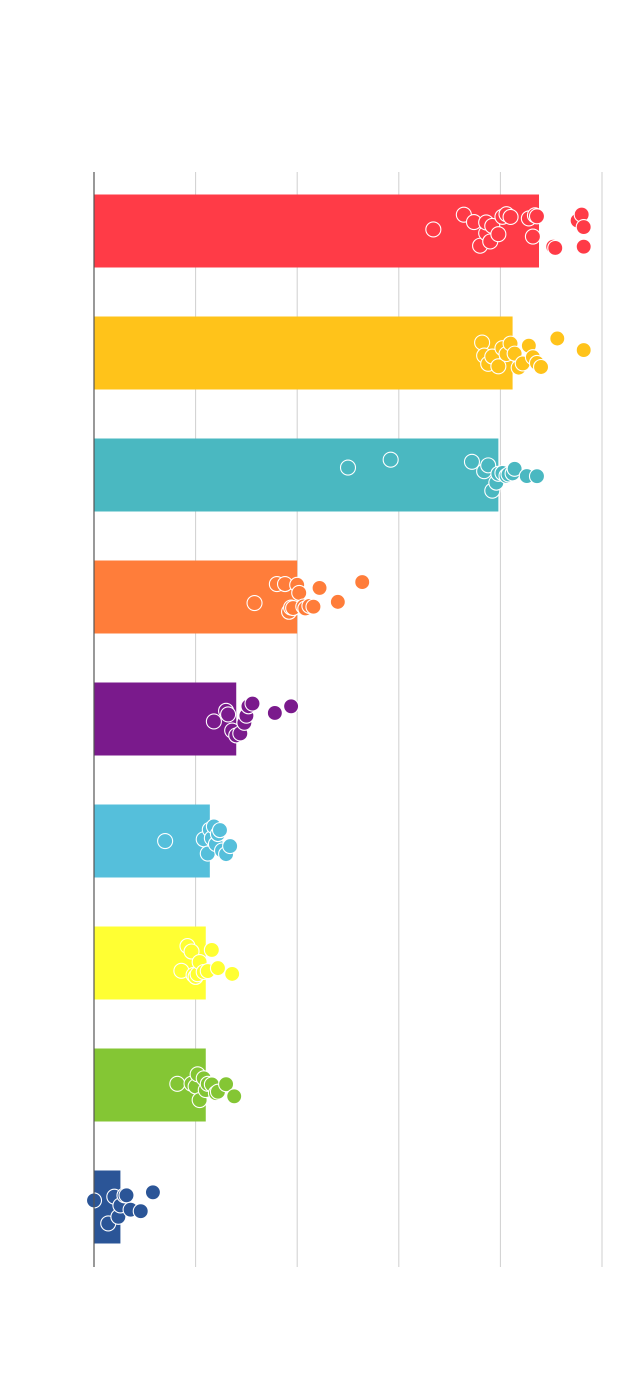 Image resolution: width=640 pixels, height=1398 pixels. What do you see at coordinates (152, 841) in the screenshot?
I see `bar-f` at bounding box center [152, 841].